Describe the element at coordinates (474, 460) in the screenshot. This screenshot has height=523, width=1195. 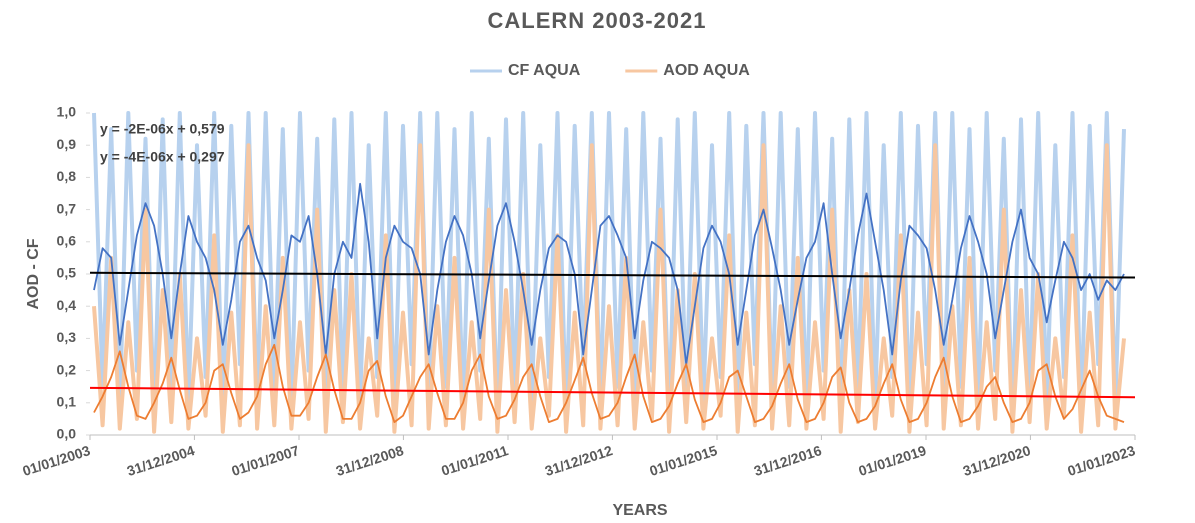
I see `x-tick-label: 01/01/2011` at that location.